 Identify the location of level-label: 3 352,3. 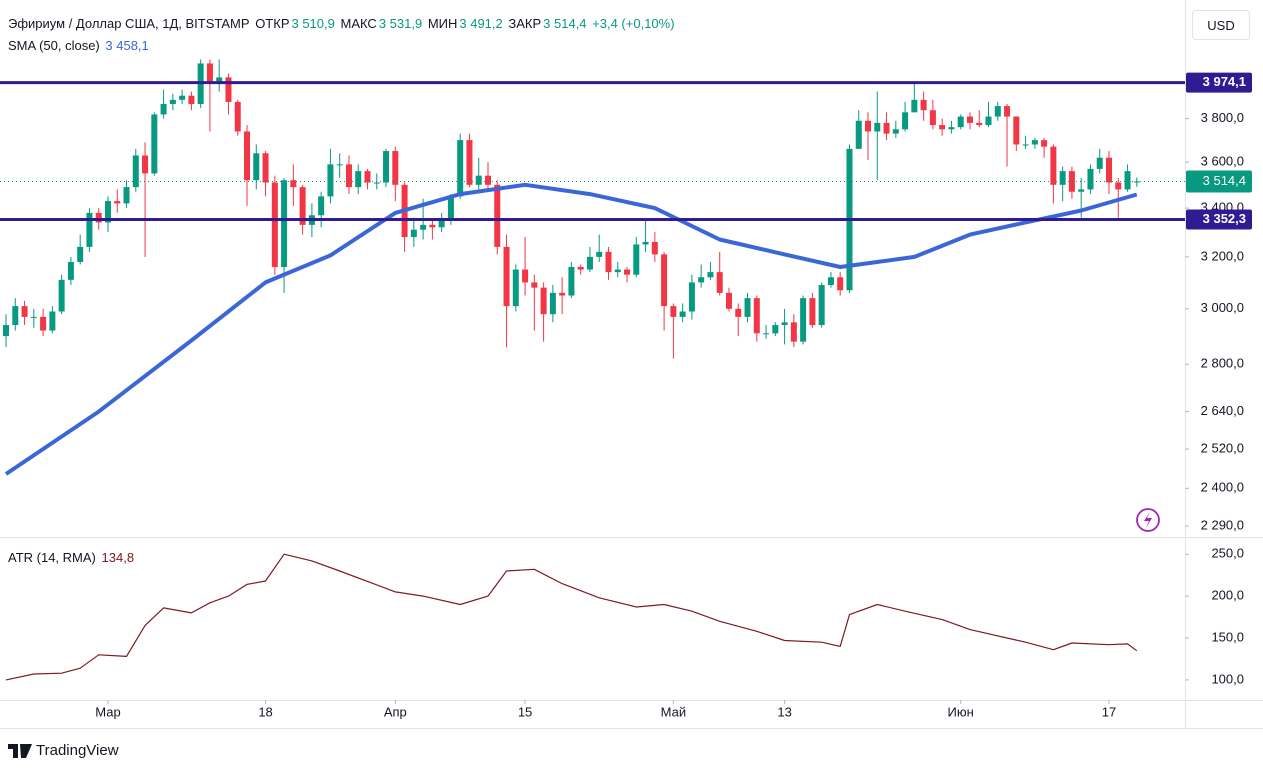
(1224, 218).